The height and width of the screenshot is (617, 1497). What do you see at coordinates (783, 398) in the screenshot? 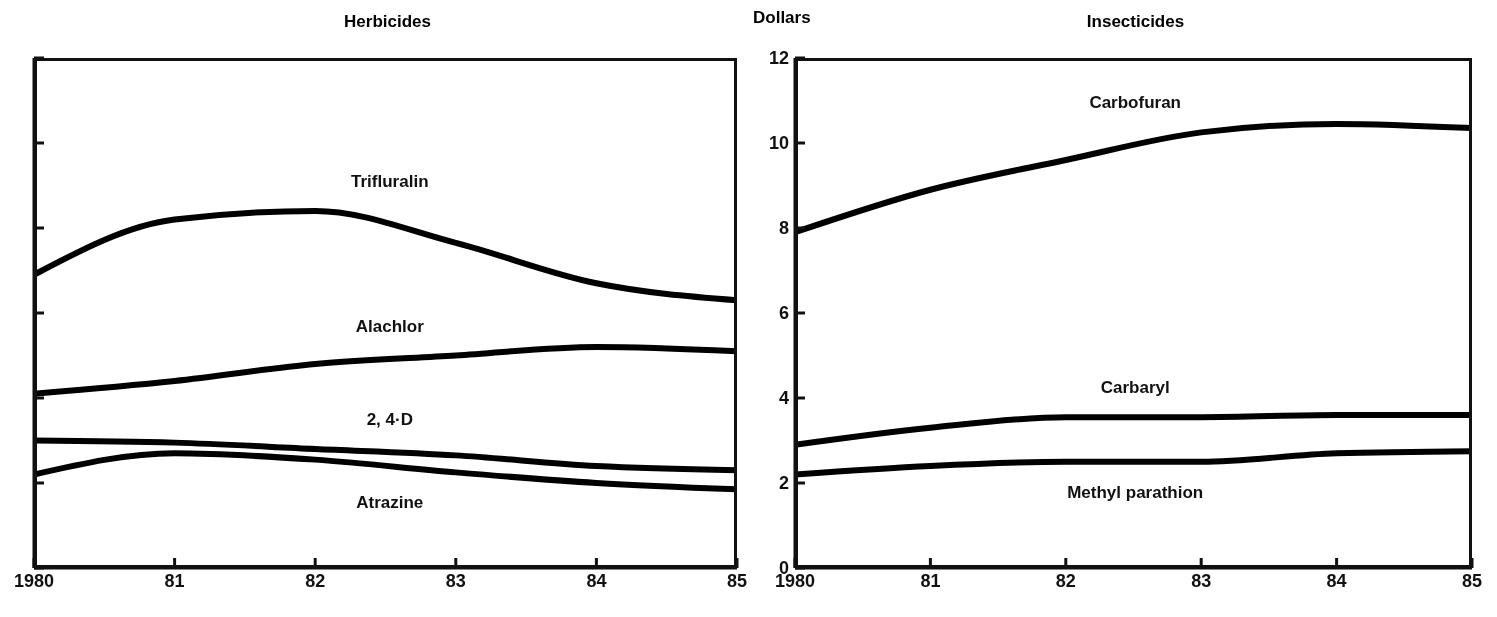
I see `y-tick-label: 4` at bounding box center [783, 398].